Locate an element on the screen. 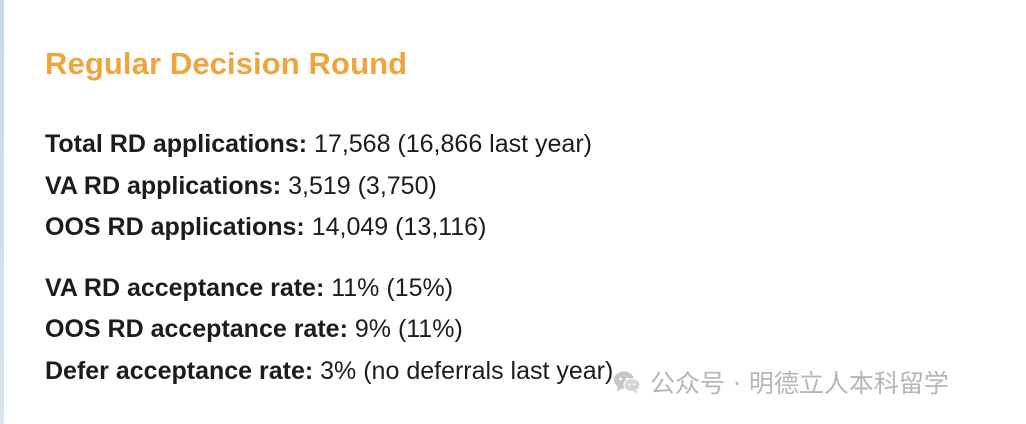 Image resolution: width=1026 pixels, height=424 pixels. watermark-text: 公众号 · 明德立人本科留学 is located at coordinates (799, 383).